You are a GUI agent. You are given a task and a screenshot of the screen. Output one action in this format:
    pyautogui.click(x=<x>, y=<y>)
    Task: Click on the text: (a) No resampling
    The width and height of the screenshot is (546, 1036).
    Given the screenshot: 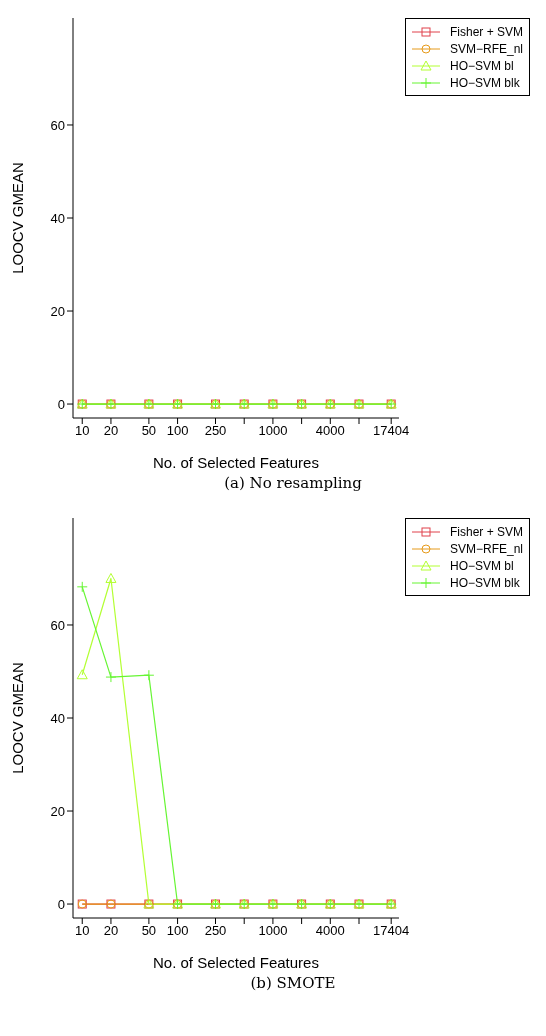 What is the action you would take?
    pyautogui.click(x=293, y=483)
    